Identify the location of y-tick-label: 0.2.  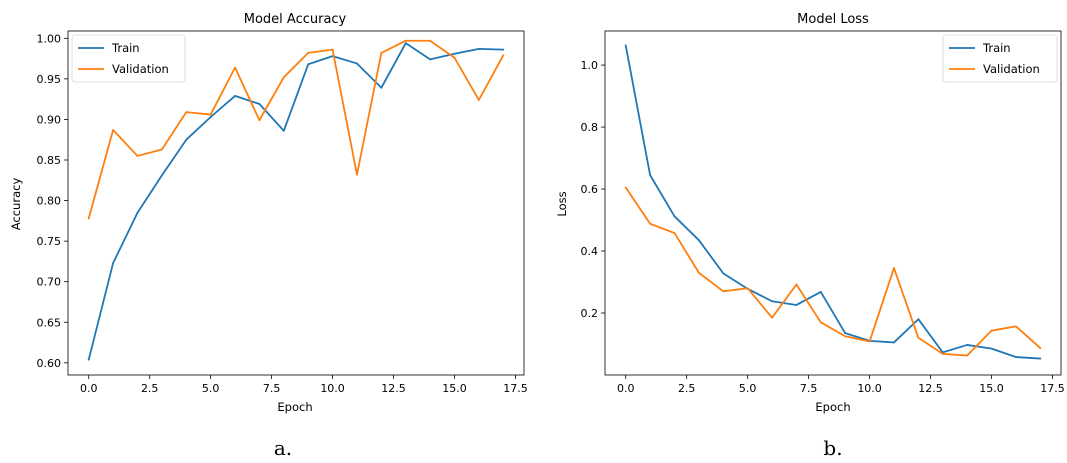
(590, 313).